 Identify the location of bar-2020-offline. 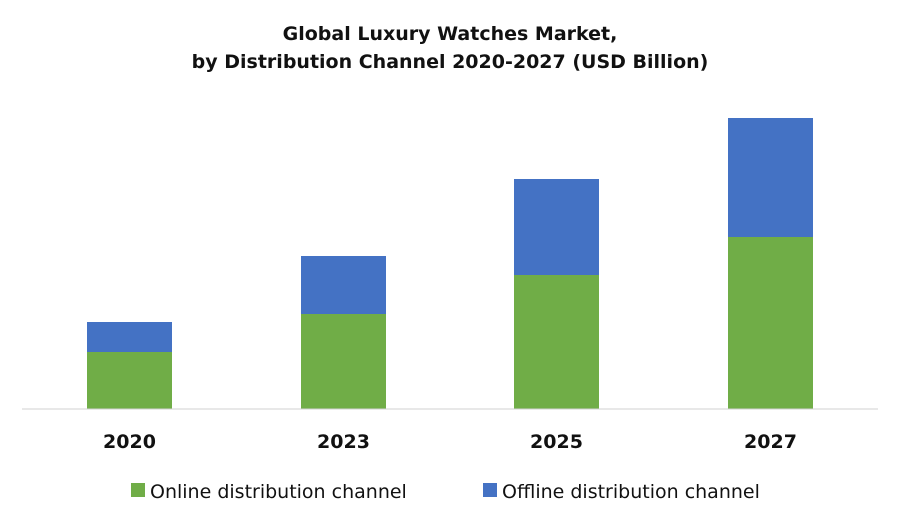
(129, 337).